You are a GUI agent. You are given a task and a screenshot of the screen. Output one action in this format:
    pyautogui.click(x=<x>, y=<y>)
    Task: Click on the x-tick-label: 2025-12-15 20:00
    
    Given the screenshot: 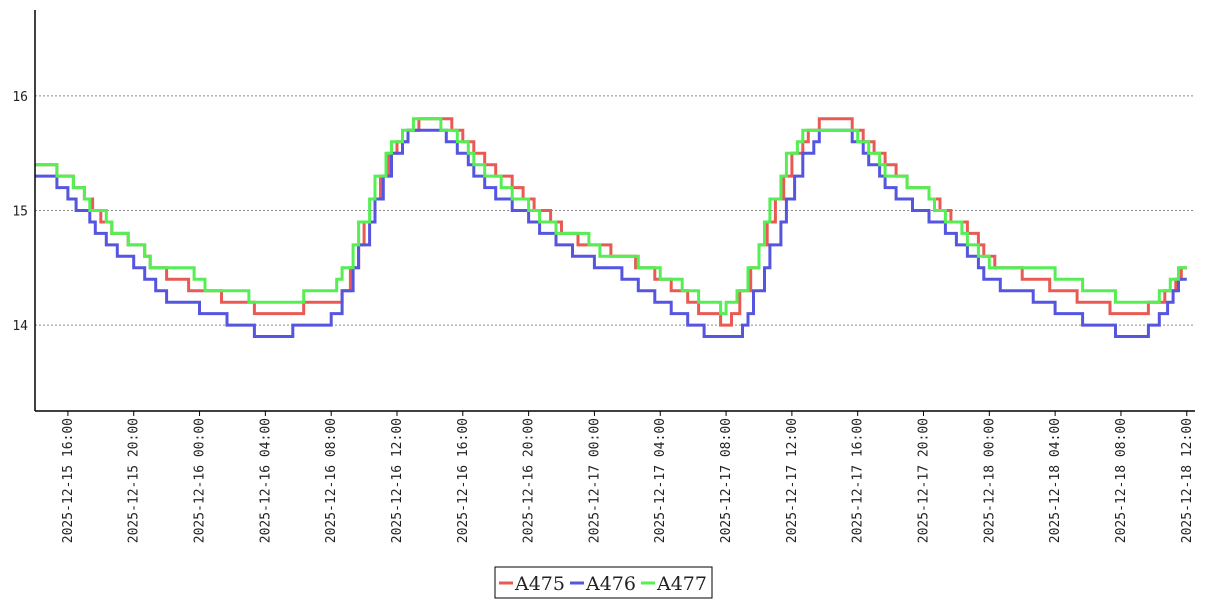 What is the action you would take?
    pyautogui.click(x=134, y=480)
    